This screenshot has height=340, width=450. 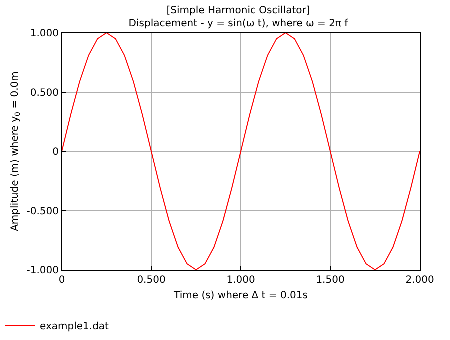 I want to click on x-axis-title: Time (s) where Δ t = 0.01s, so click(x=240, y=296).